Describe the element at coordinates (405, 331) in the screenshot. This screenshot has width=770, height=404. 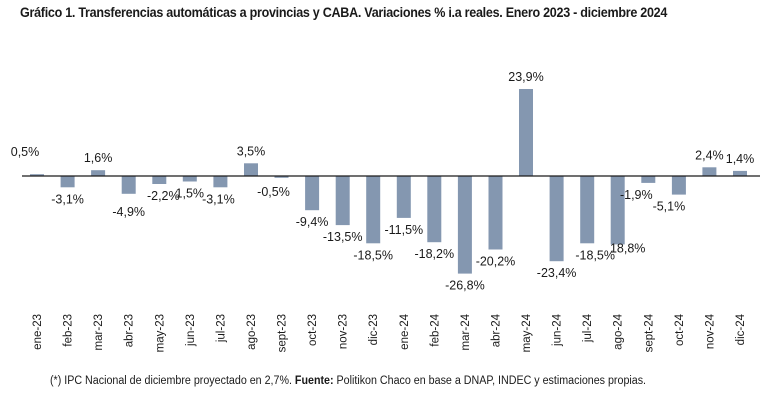
I see `x-tick-ene-24: ene-24` at that location.